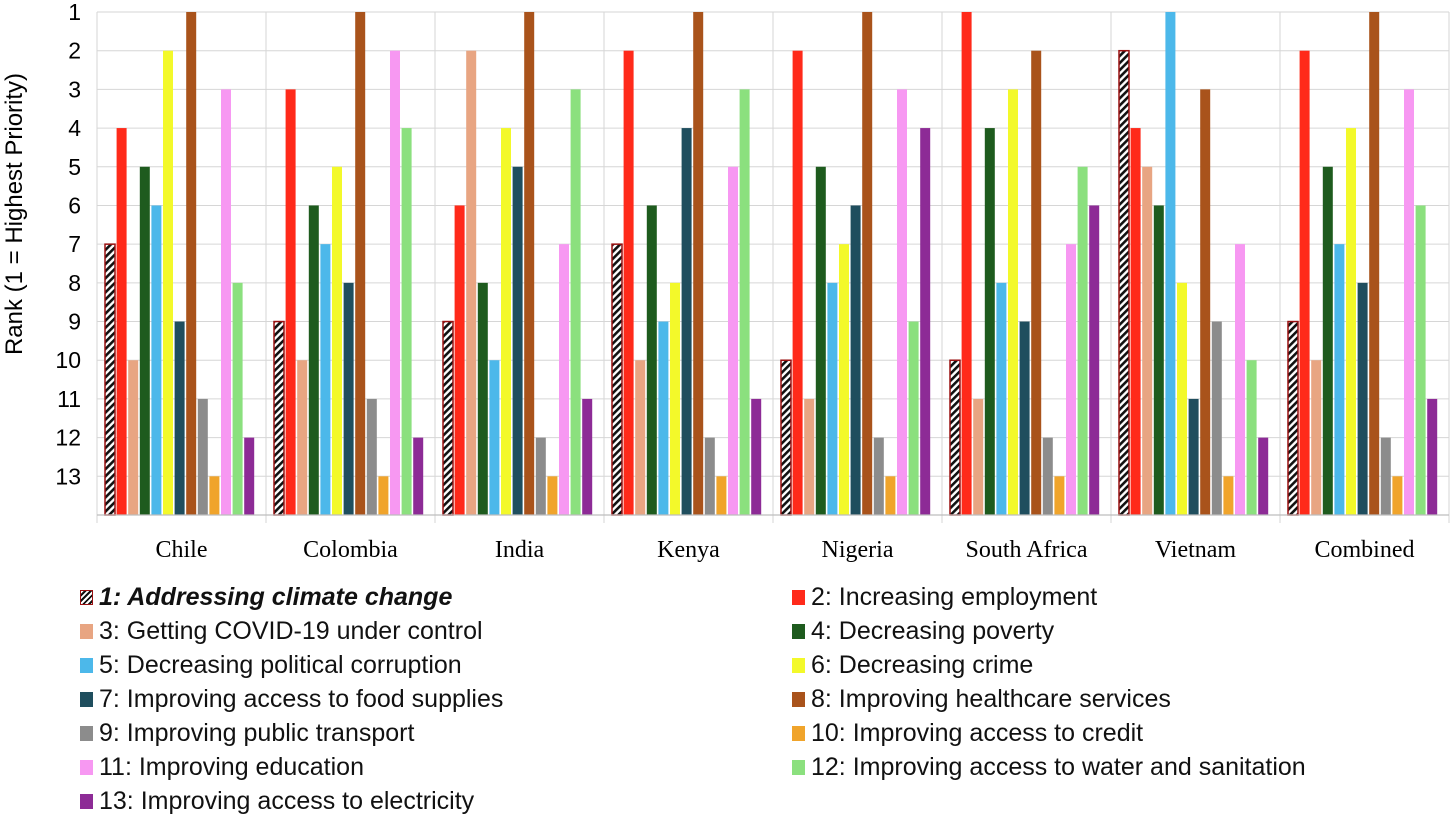 The height and width of the screenshot is (821, 1456). Describe the element at coordinates (954, 597) in the screenshot. I see `legend-label: 2: Increasing employment` at that location.